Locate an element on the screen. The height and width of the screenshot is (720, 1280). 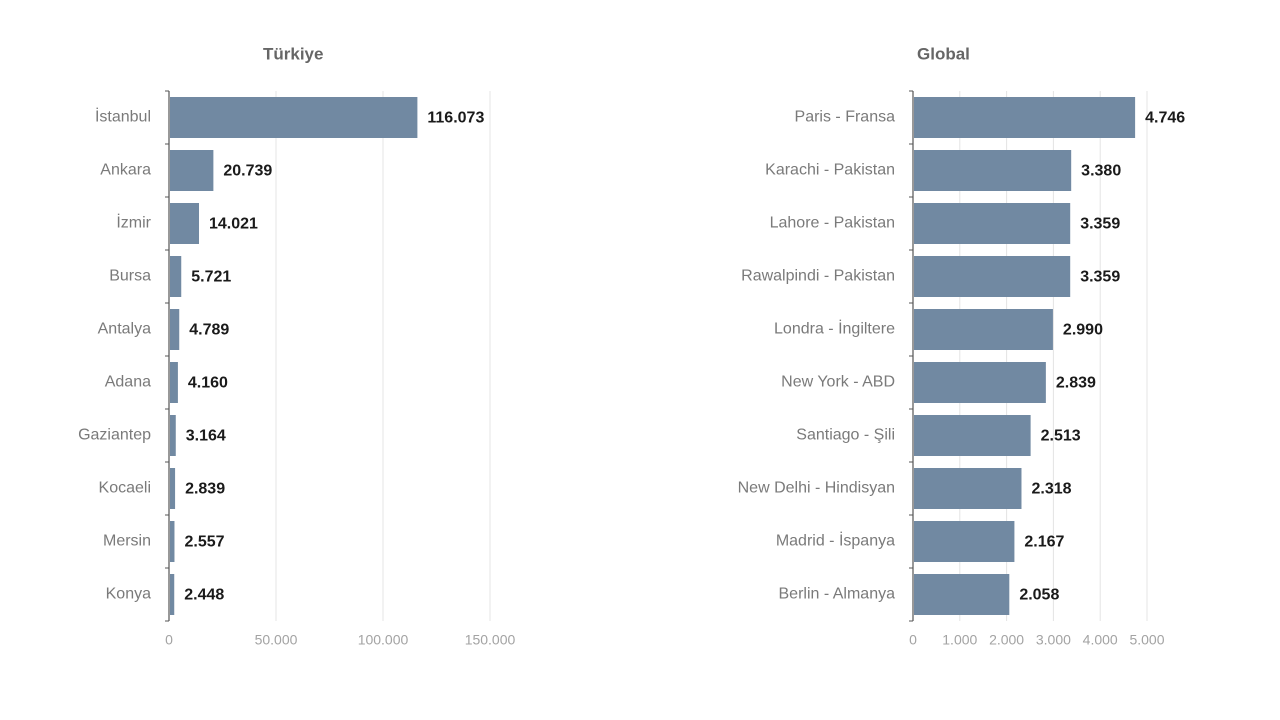
data-label: 2.448 is located at coordinates (204, 595).